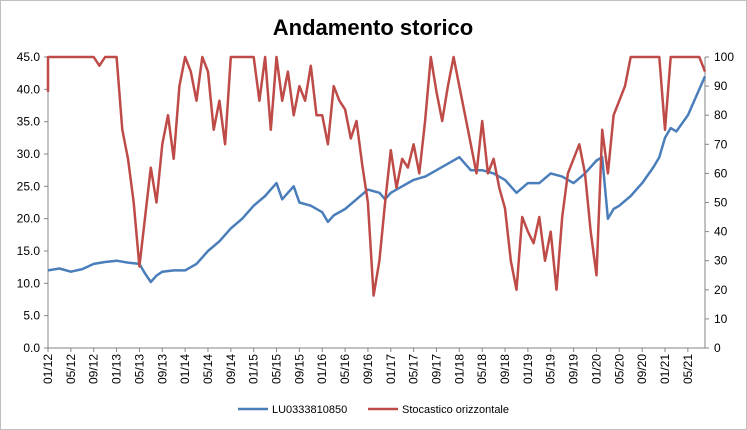 The height and width of the screenshot is (430, 747). I want to click on x-tick-label: 01/18, so click(459, 369).